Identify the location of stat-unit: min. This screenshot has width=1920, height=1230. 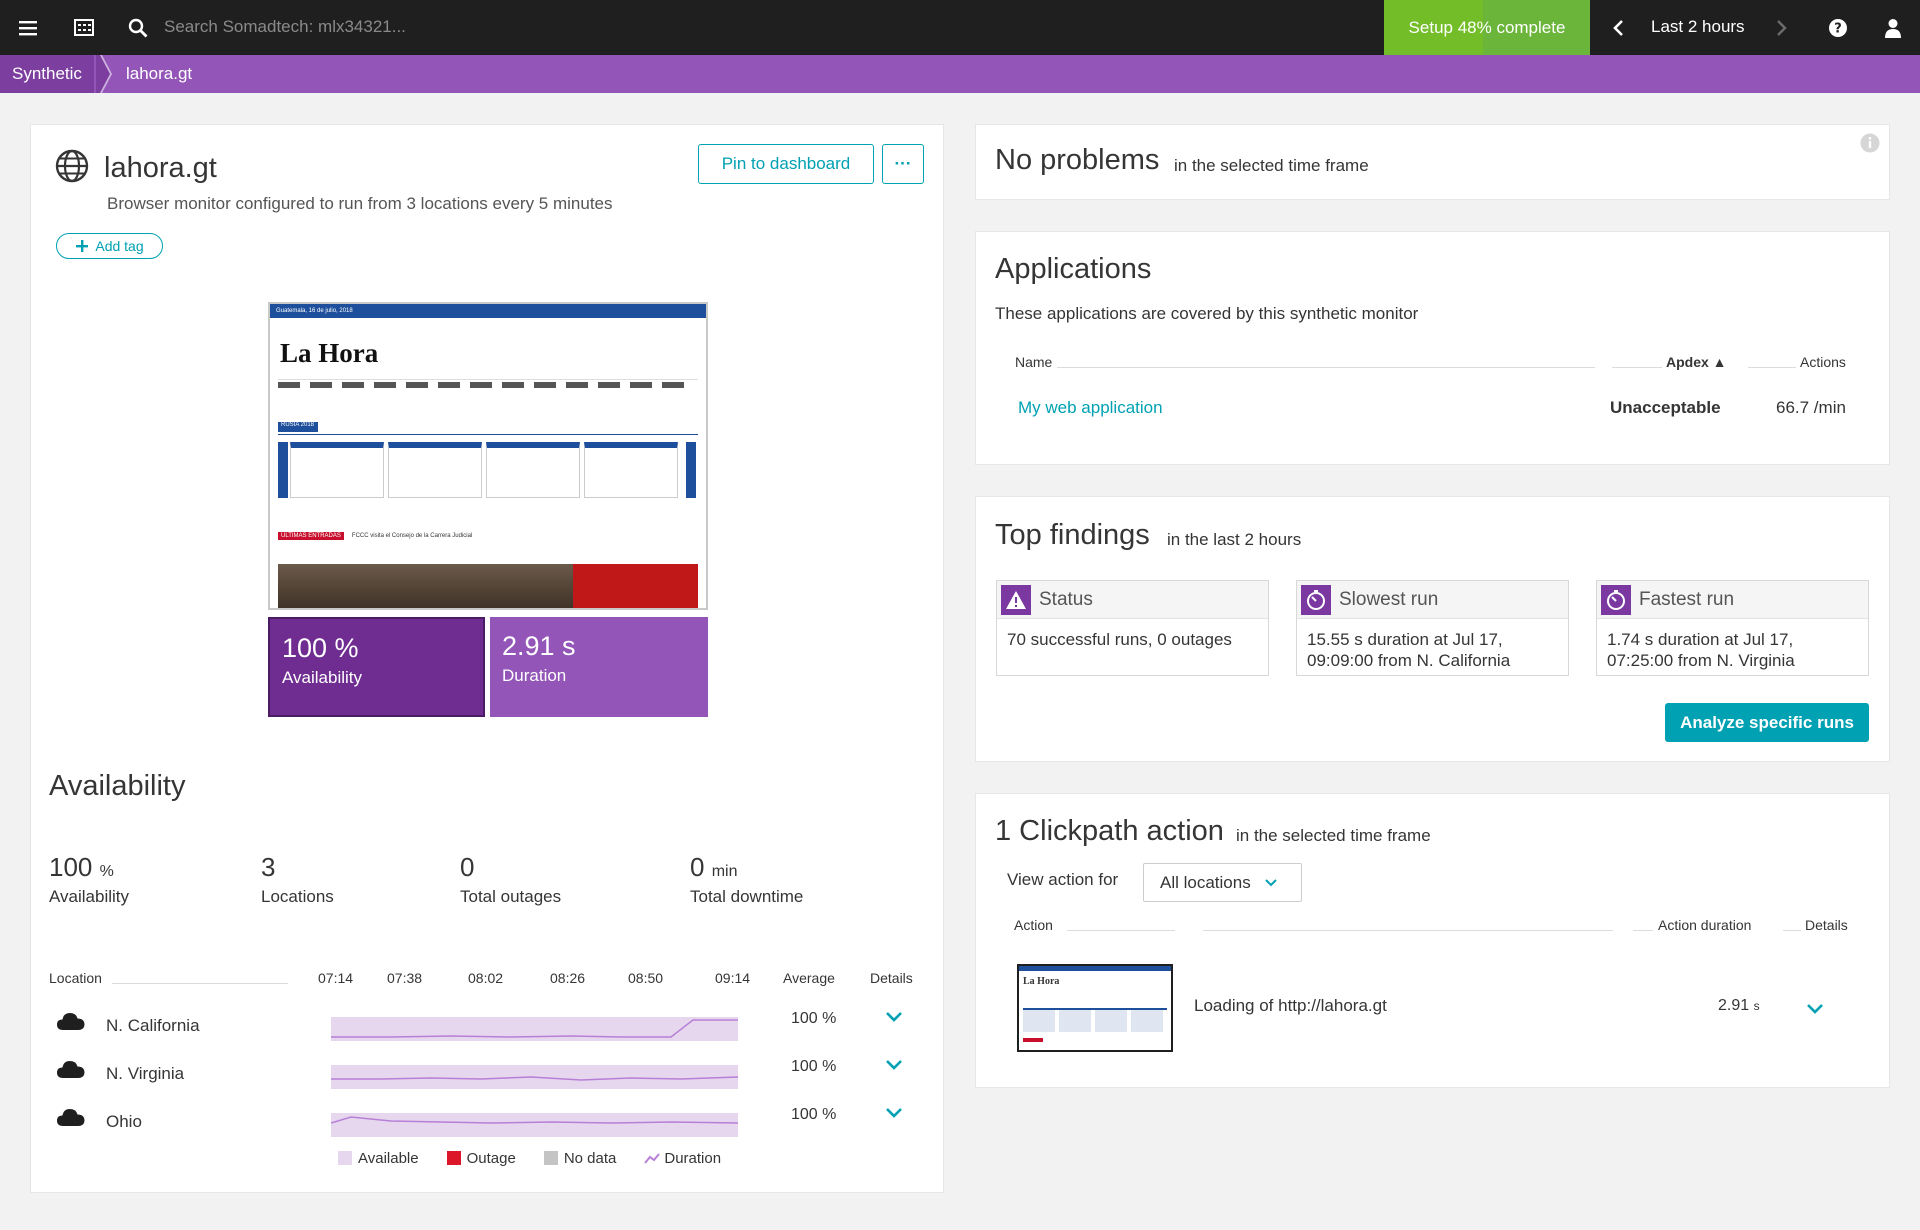
(724, 871).